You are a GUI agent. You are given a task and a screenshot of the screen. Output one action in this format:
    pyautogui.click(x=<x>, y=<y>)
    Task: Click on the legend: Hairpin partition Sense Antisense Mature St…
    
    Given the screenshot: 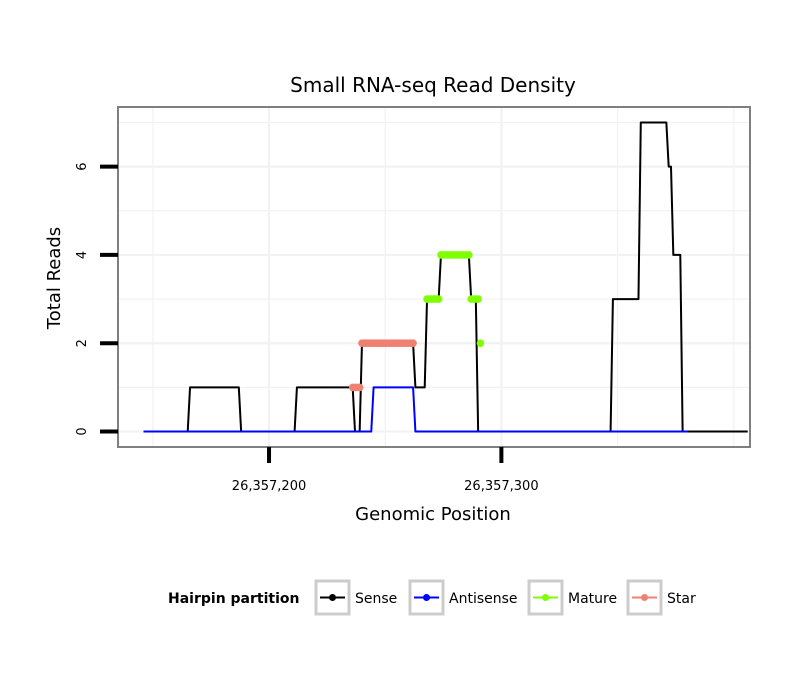 What is the action you would take?
    pyautogui.click(x=432, y=597)
    